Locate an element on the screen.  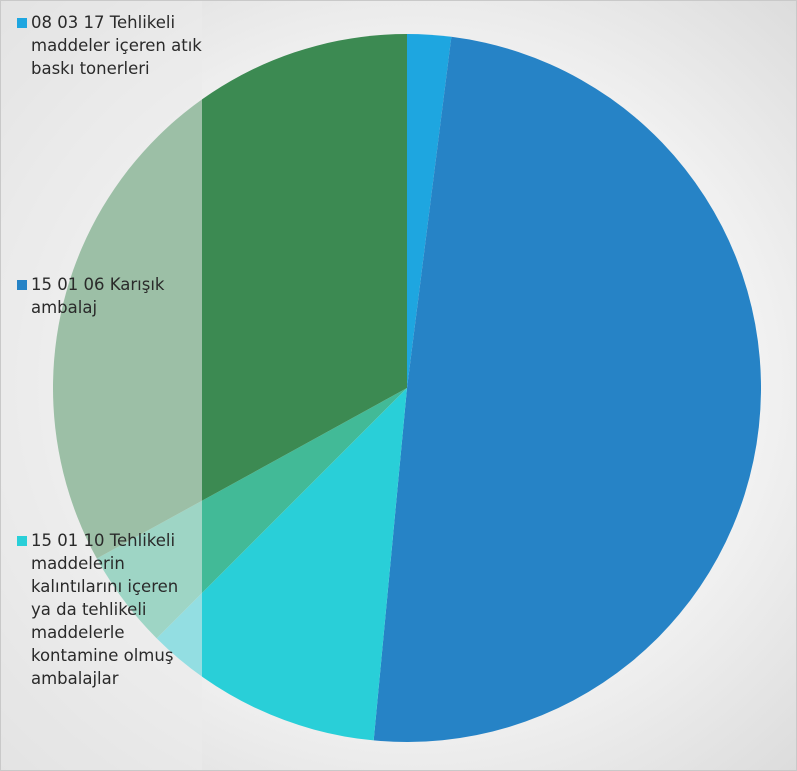
legend-item-1: 15 01 06 Karışık ambalaj is located at coordinates (109, 296).